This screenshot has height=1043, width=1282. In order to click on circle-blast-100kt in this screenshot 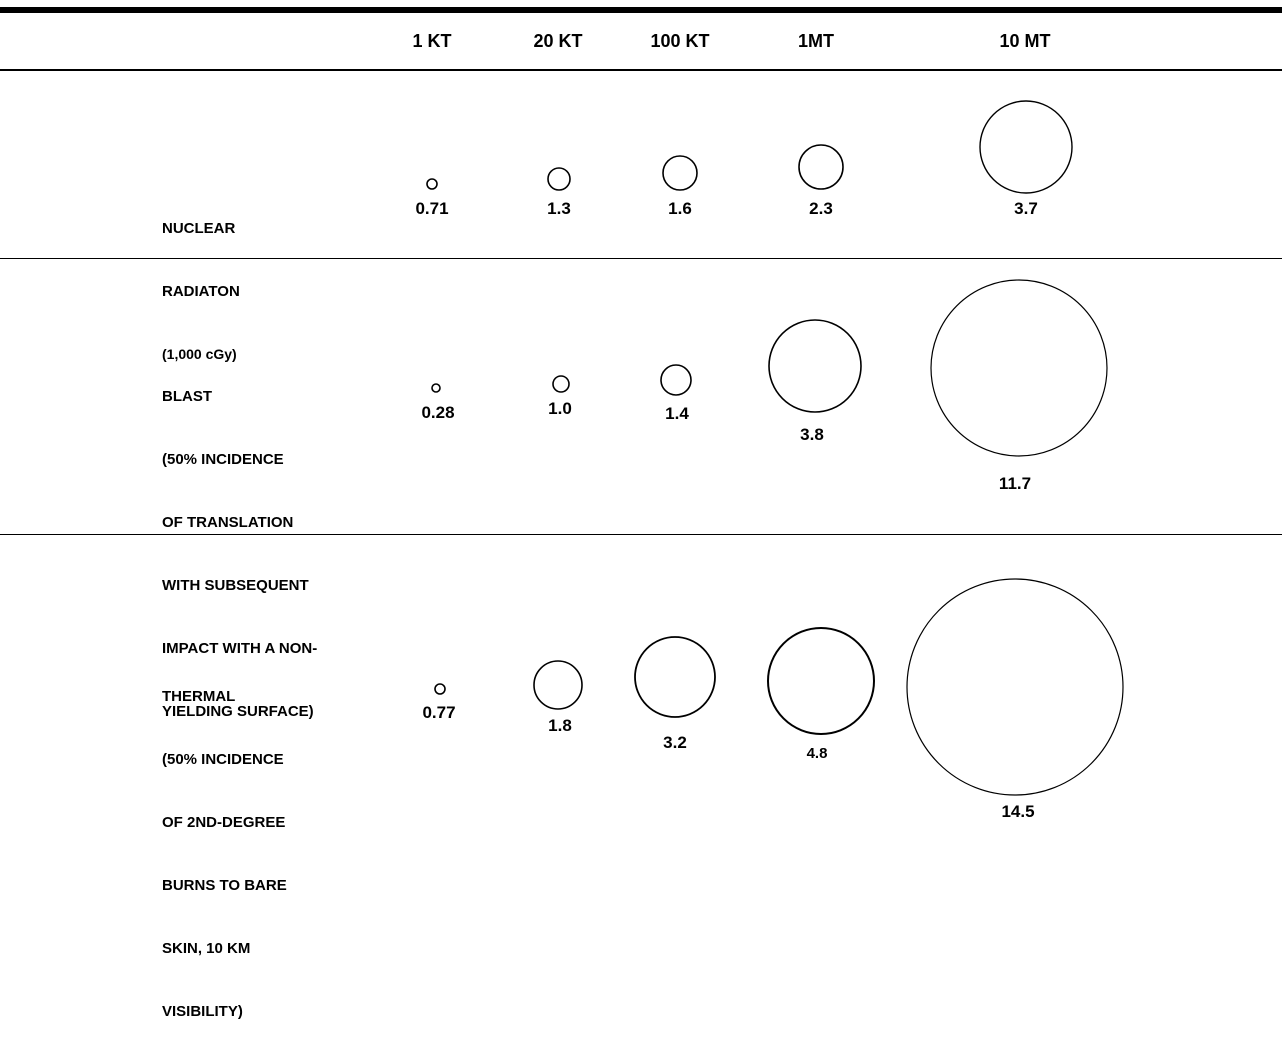, I will do `click(676, 380)`.